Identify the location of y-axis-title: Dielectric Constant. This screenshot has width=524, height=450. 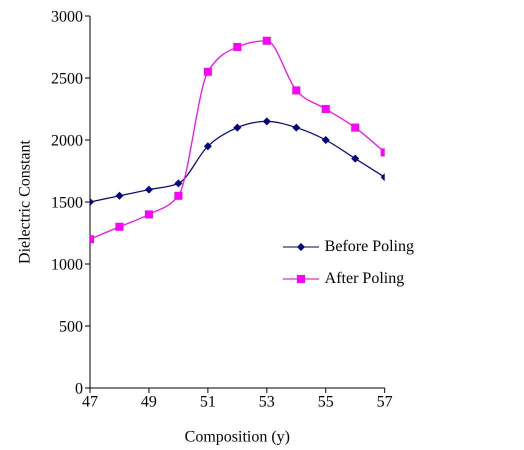
(25, 201).